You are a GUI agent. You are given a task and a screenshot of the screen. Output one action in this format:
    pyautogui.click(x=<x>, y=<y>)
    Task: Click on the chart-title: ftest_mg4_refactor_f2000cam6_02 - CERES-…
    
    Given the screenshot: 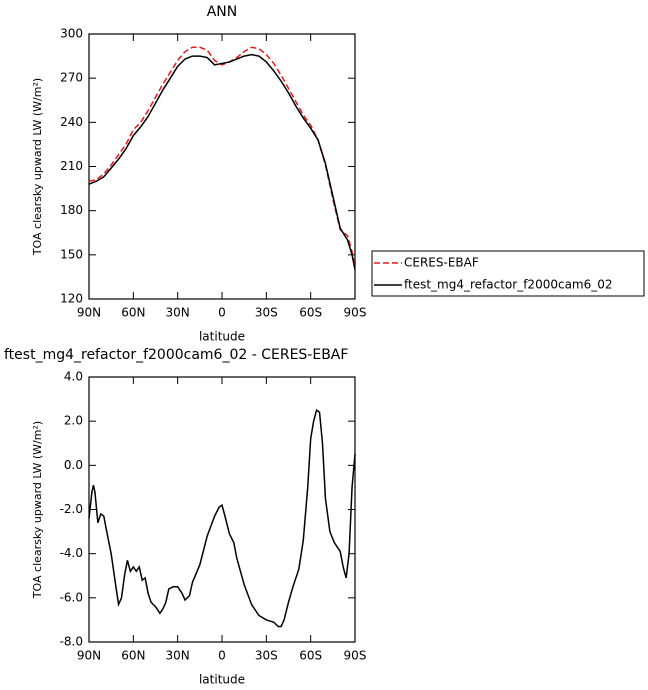 What is the action you would take?
    pyautogui.click(x=176, y=355)
    